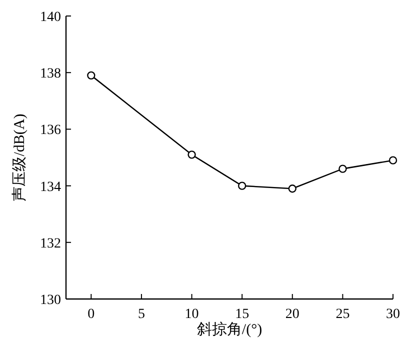 Image resolution: width=412 pixels, height=348 pixels. Describe the element at coordinates (191, 314) in the screenshot. I see `x-tick-label: 10` at that location.